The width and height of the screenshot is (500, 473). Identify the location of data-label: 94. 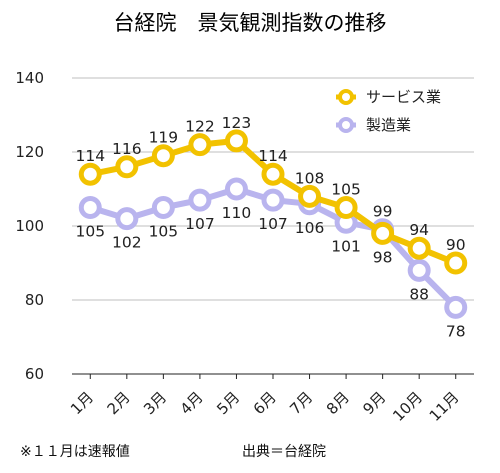
(419, 230).